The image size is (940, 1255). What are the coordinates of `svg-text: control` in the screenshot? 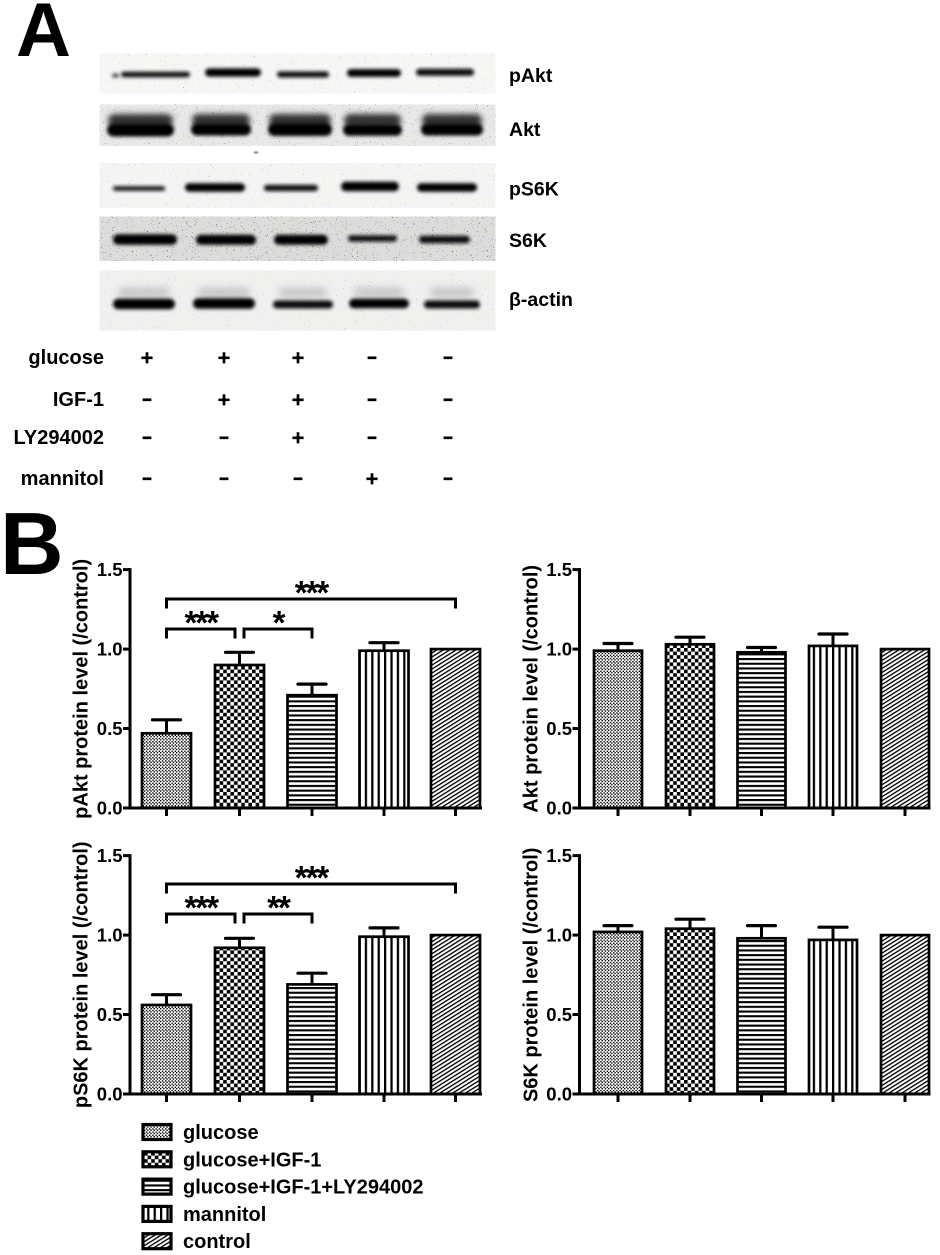 It's located at (217, 1242).